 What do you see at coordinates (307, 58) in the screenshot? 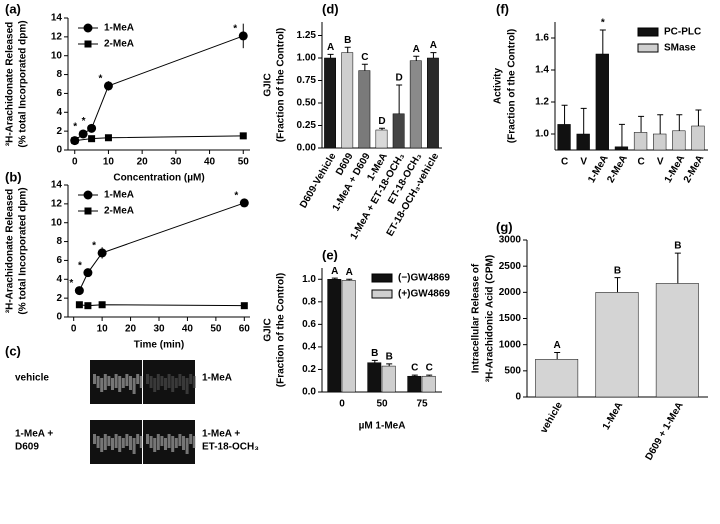
I see `y-tick-label: 1.00` at bounding box center [307, 58].